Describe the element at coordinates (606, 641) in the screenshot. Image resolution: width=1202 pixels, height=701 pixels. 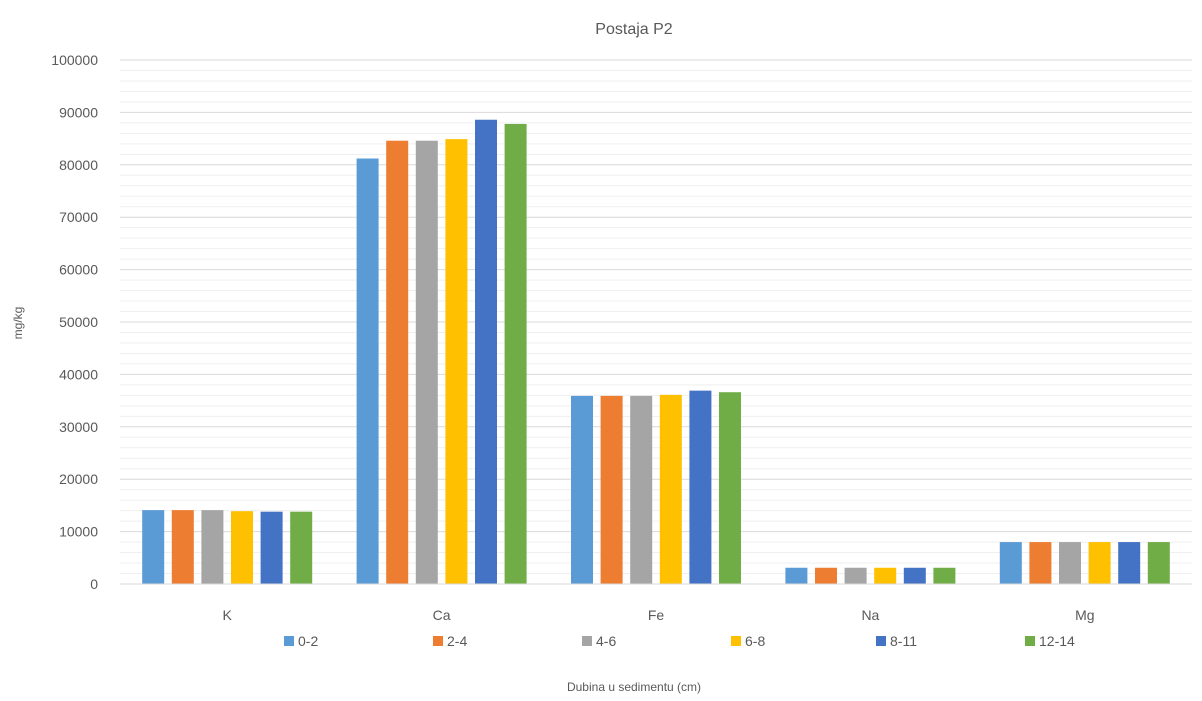
I see `legend-label: 4-6` at that location.